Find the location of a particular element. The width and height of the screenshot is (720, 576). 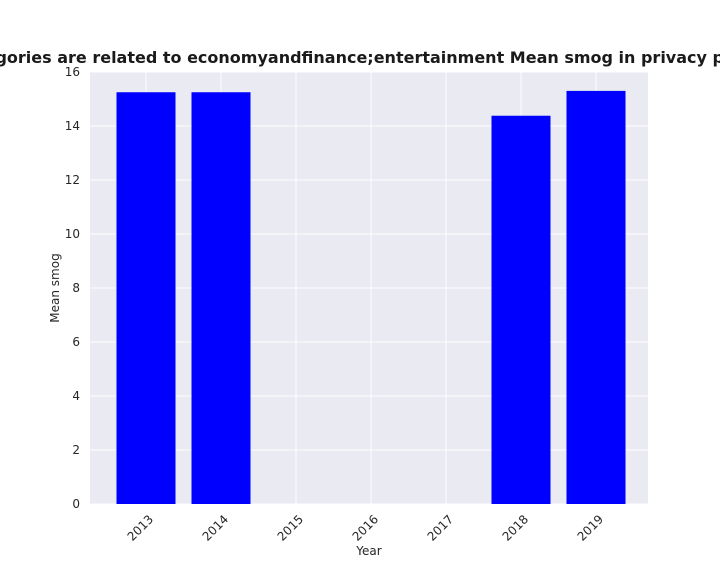

x-axis-ticks: 2013 2014 2015 2016 2017 2018 2019 is located at coordinates (365, 527).